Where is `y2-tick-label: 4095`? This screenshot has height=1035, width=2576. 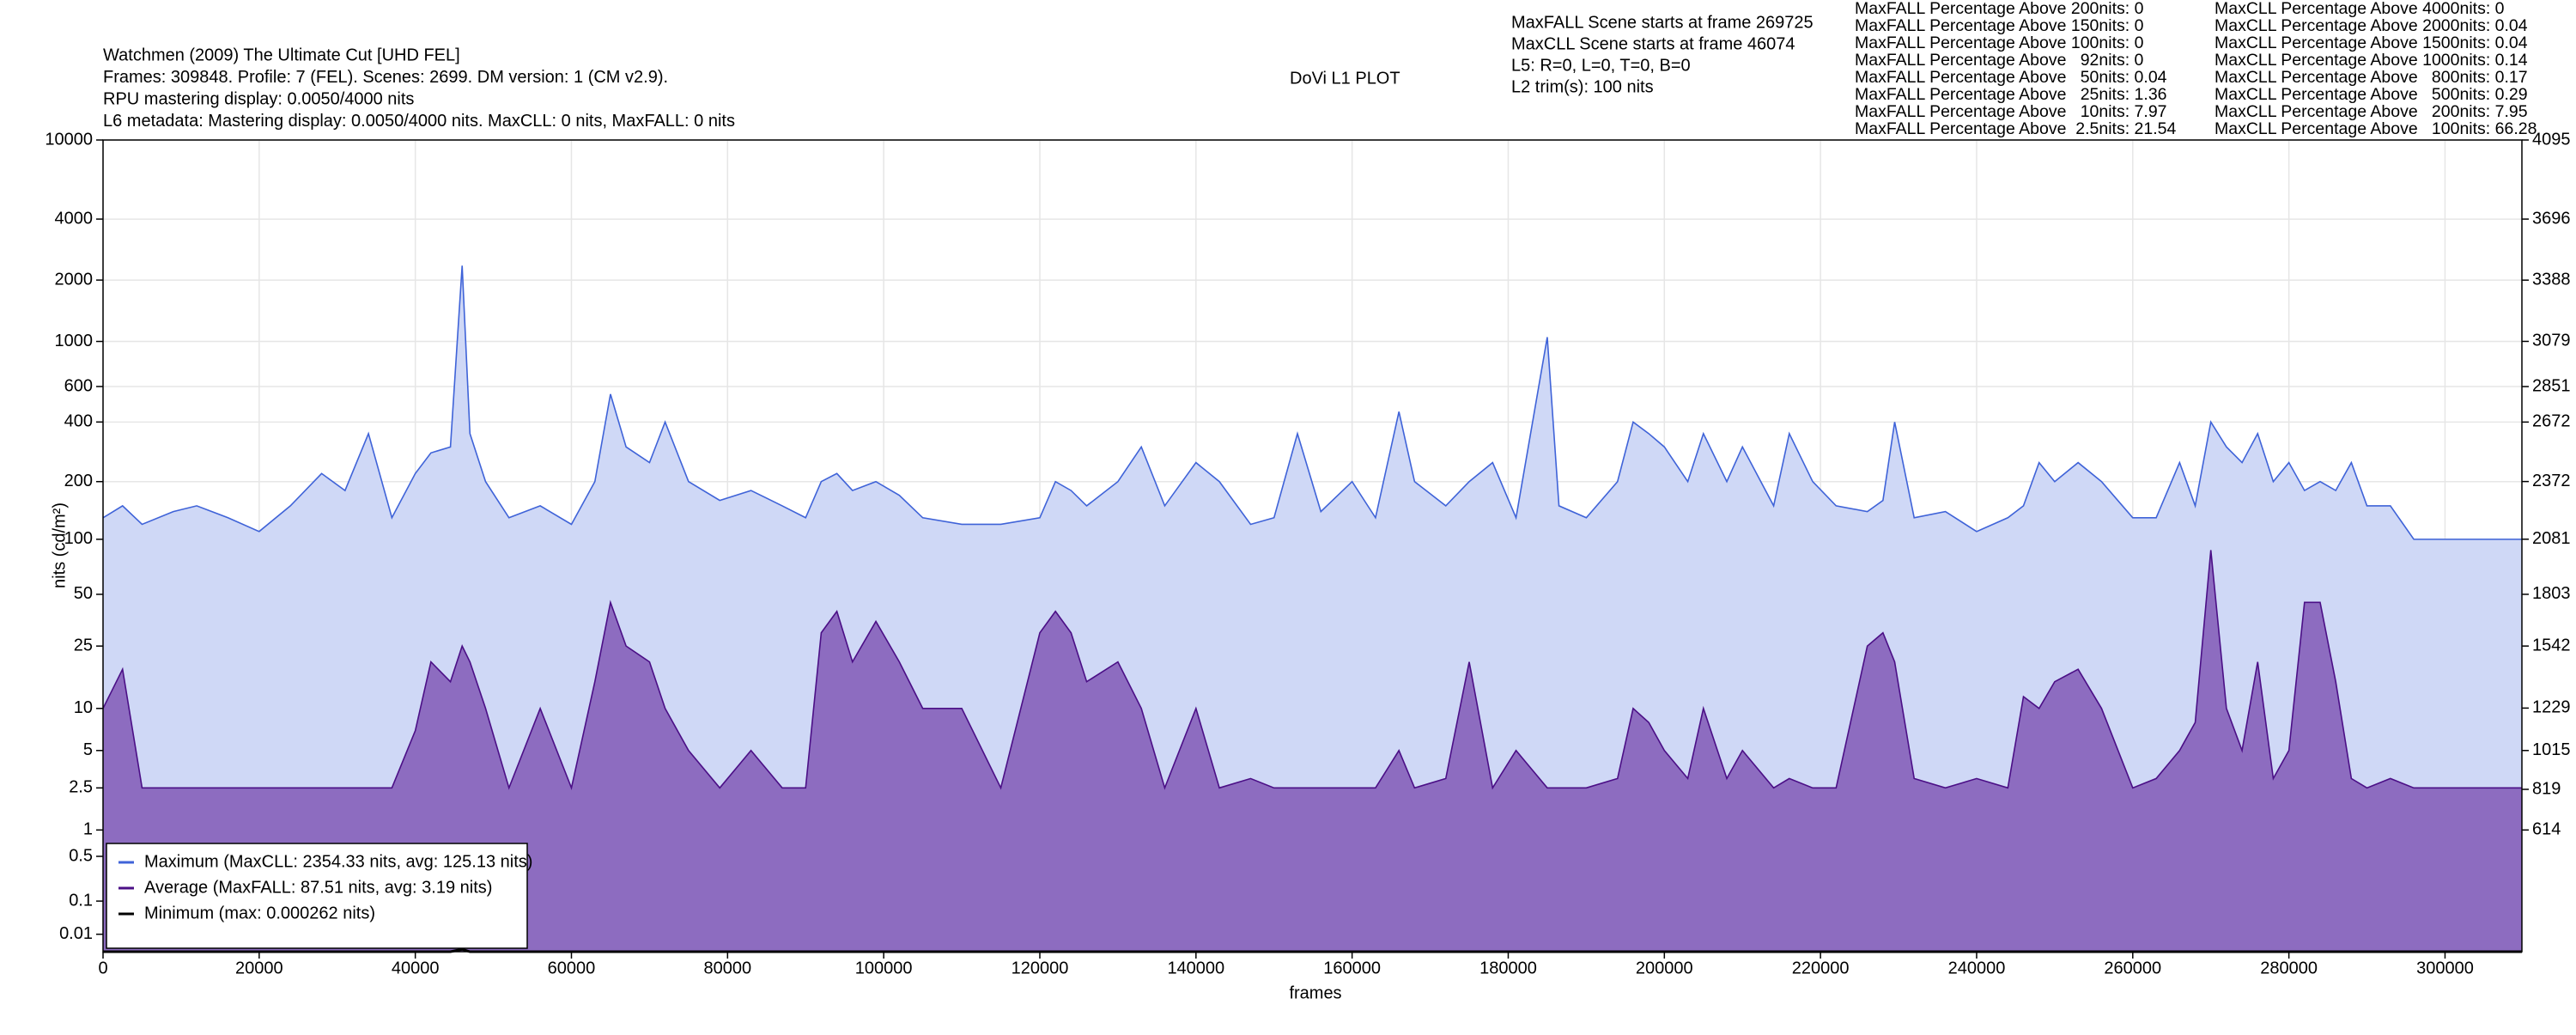 y2-tick-label: 4095 is located at coordinates (2551, 139).